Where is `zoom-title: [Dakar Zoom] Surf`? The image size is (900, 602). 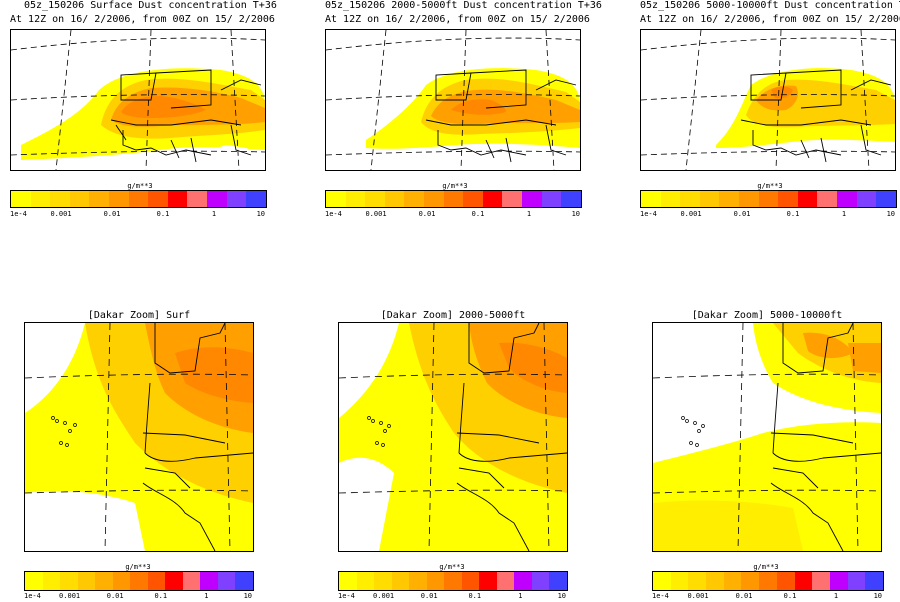
zoom-title: [Dakar Zoom] Surf is located at coordinates (139, 315).